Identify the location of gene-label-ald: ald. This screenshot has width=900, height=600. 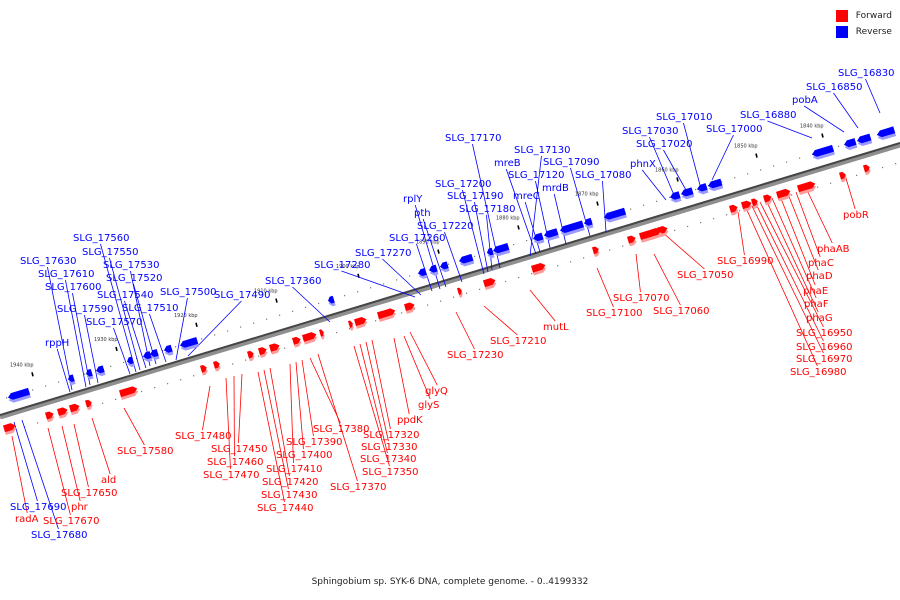
(108, 480).